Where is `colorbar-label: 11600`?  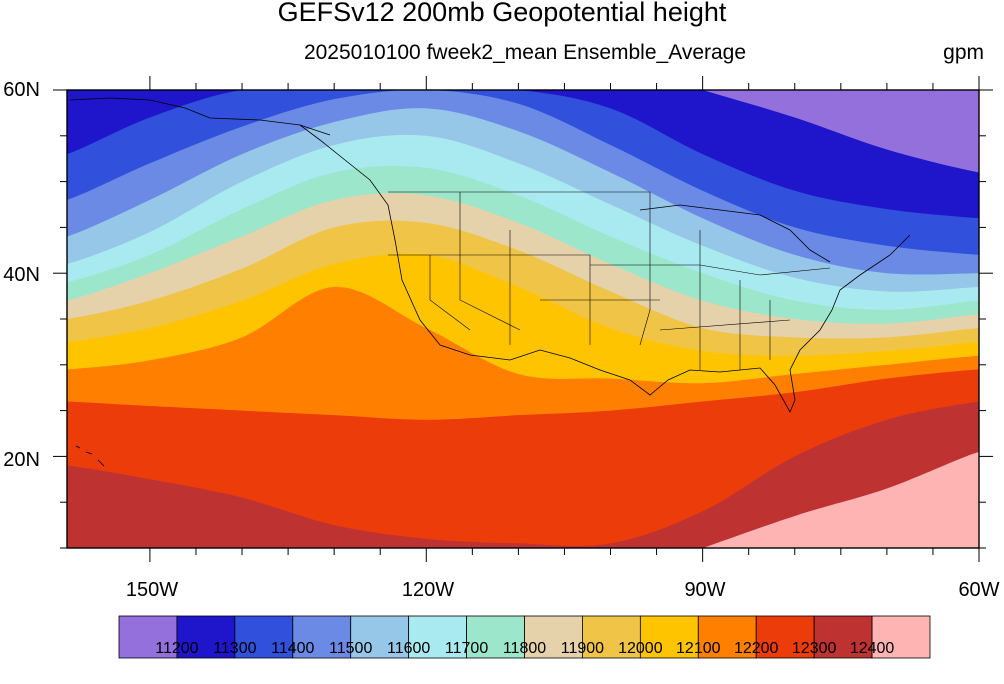
colorbar-label: 11600 is located at coordinates (408, 648).